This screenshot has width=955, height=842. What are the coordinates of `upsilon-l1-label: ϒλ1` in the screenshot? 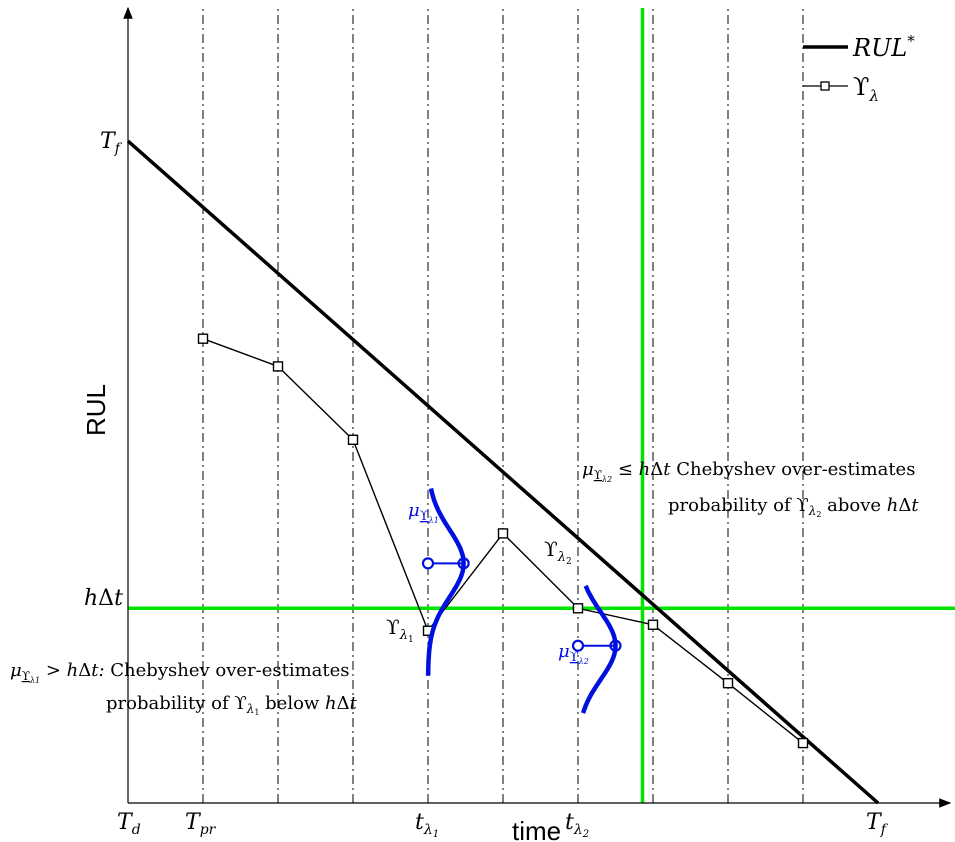 It's located at (400, 630).